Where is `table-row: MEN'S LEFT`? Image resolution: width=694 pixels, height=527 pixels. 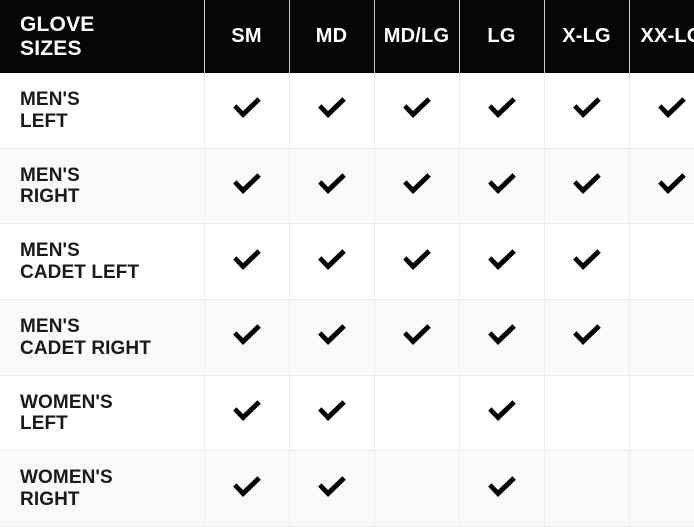
table-row: MEN'S LEFT is located at coordinates (347, 111).